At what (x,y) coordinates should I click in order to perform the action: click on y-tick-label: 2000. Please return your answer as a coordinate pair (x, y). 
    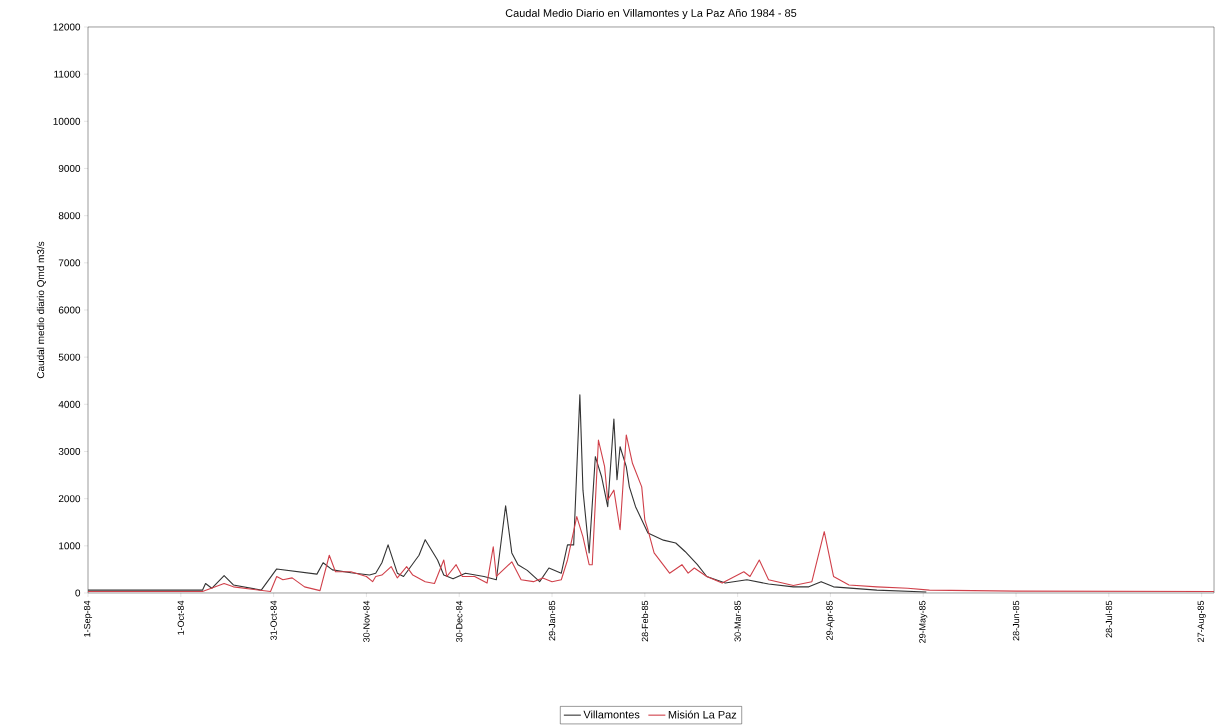
    Looking at the image, I should click on (69, 499).